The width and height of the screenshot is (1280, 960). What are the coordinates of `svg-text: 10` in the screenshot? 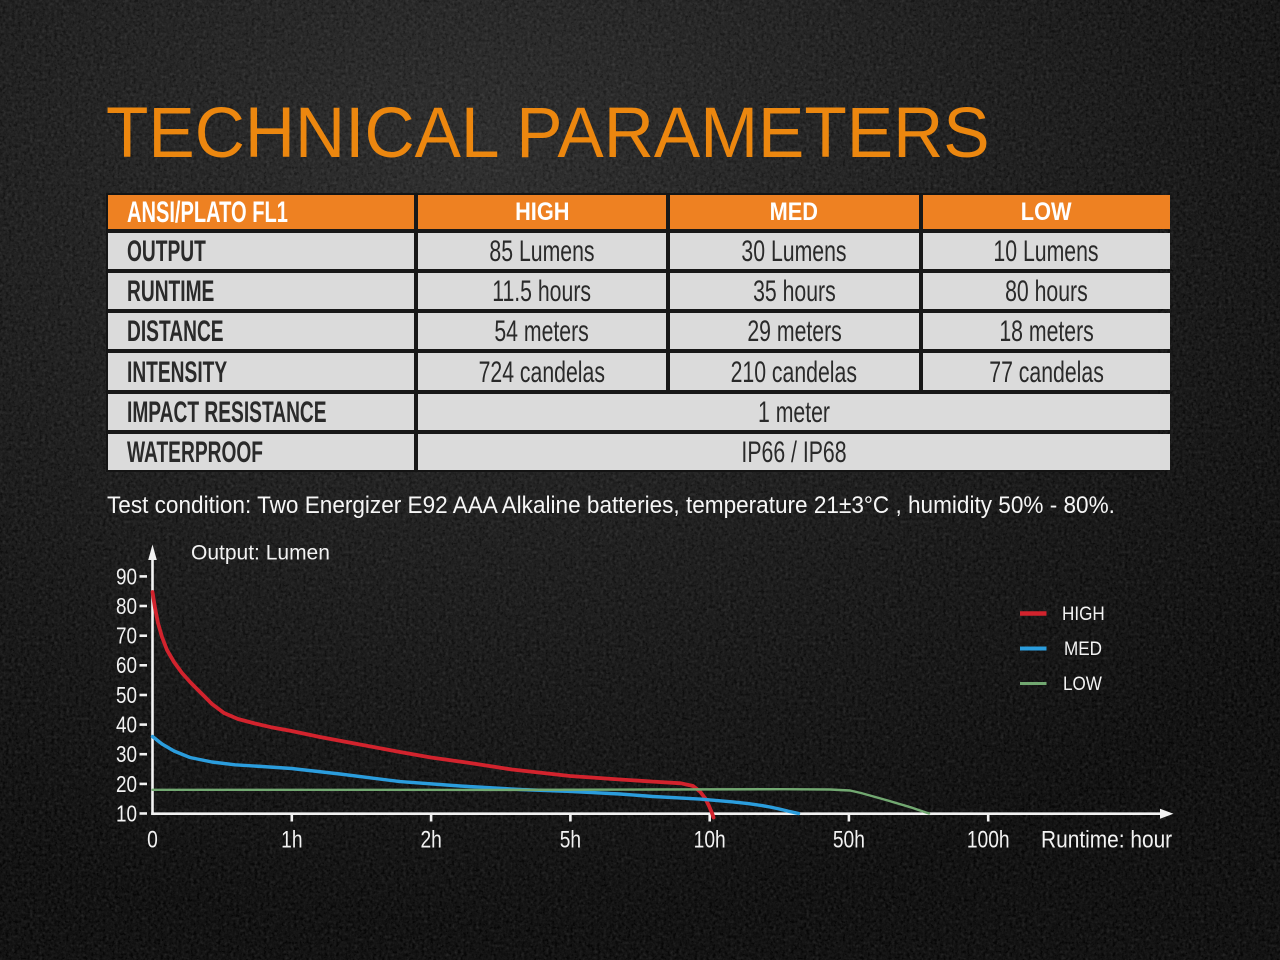 It's located at (126, 814).